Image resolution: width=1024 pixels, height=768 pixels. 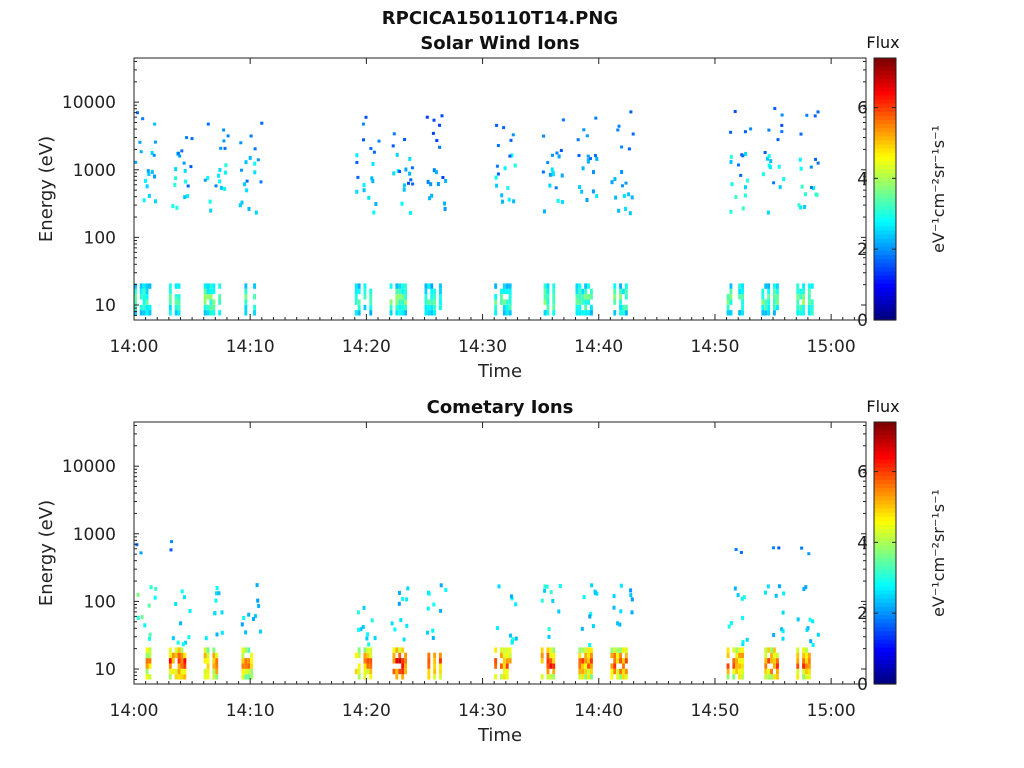 I want to click on colorbar-label: Flux, so click(x=882, y=406).